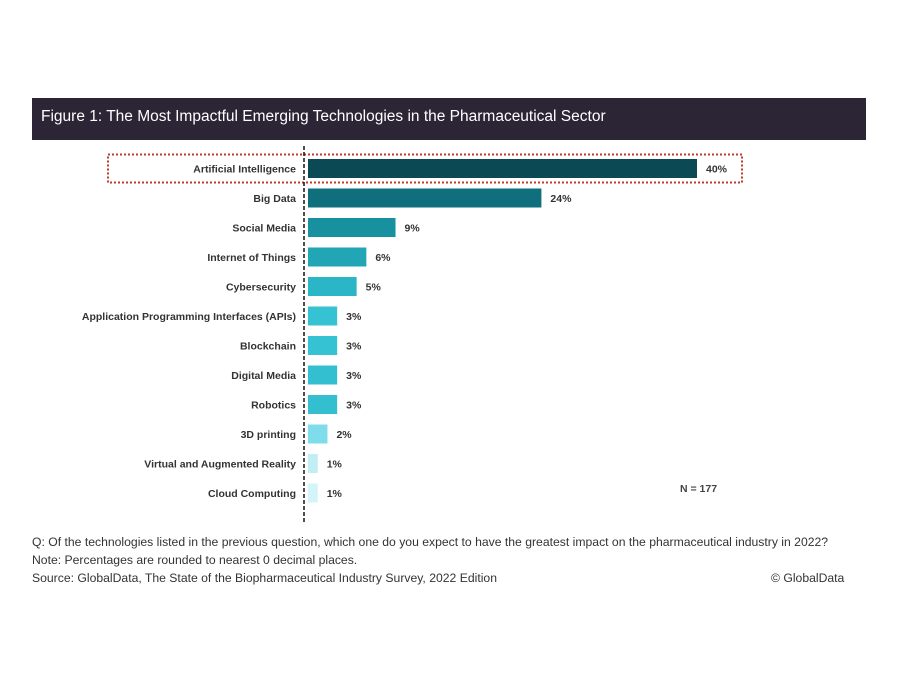  Describe the element at coordinates (374, 288) in the screenshot. I see `value-label: 5%` at that location.